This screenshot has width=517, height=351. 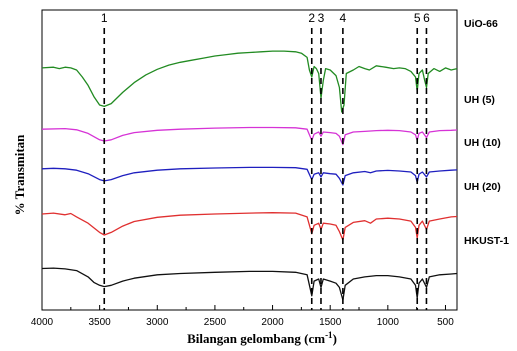 What do you see at coordinates (481, 24) in the screenshot?
I see `series-label-uio-66: UiO-66` at bounding box center [481, 24].